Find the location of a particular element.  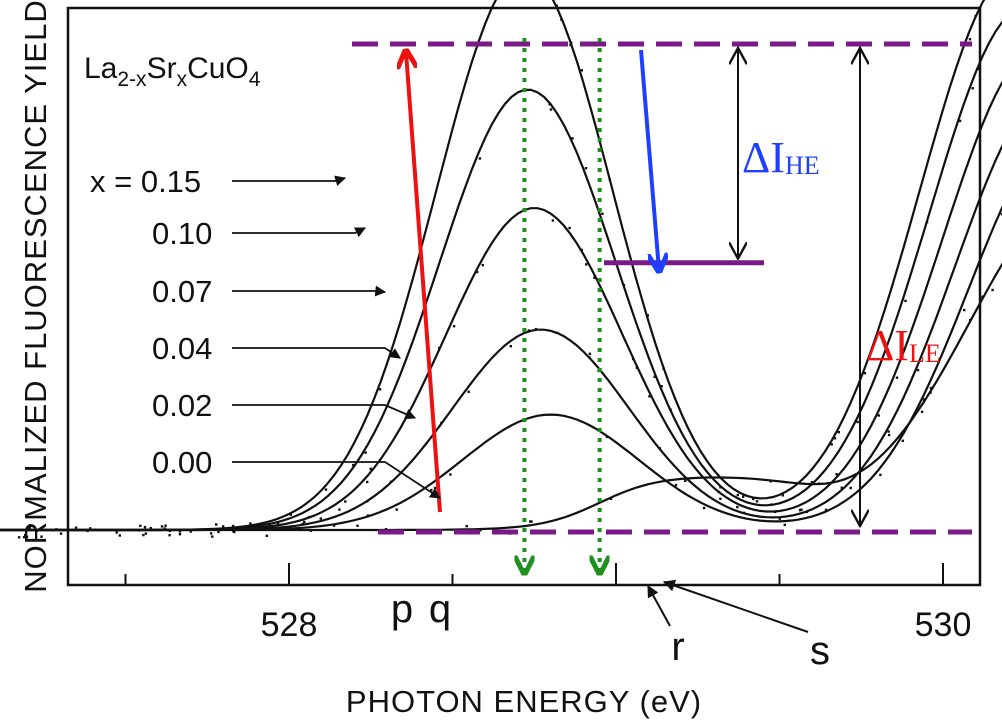

series-label-2: 0.07 is located at coordinates (182, 291).